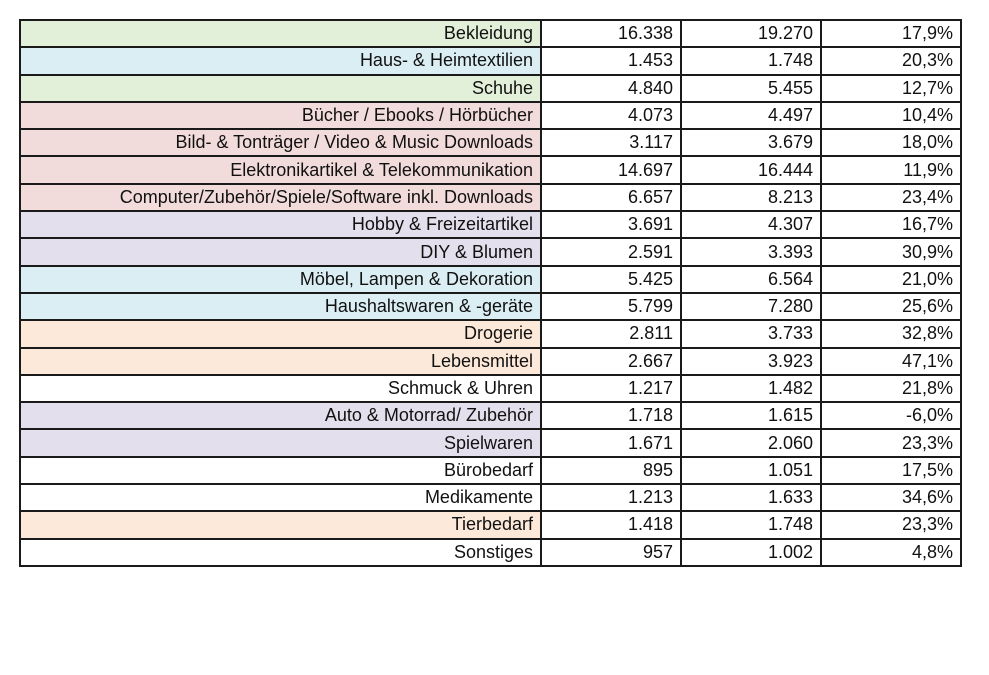  What do you see at coordinates (611, 470) in the screenshot?
I see `value-cell-1: 895` at bounding box center [611, 470].